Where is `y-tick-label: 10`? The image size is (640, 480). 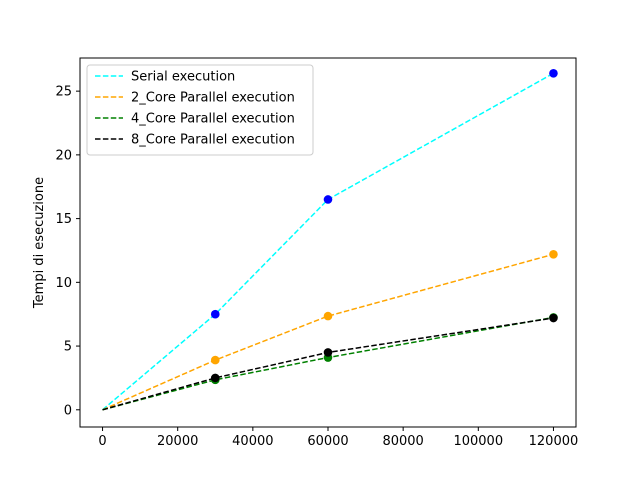
y-tick-label: 10 is located at coordinates (63, 283).